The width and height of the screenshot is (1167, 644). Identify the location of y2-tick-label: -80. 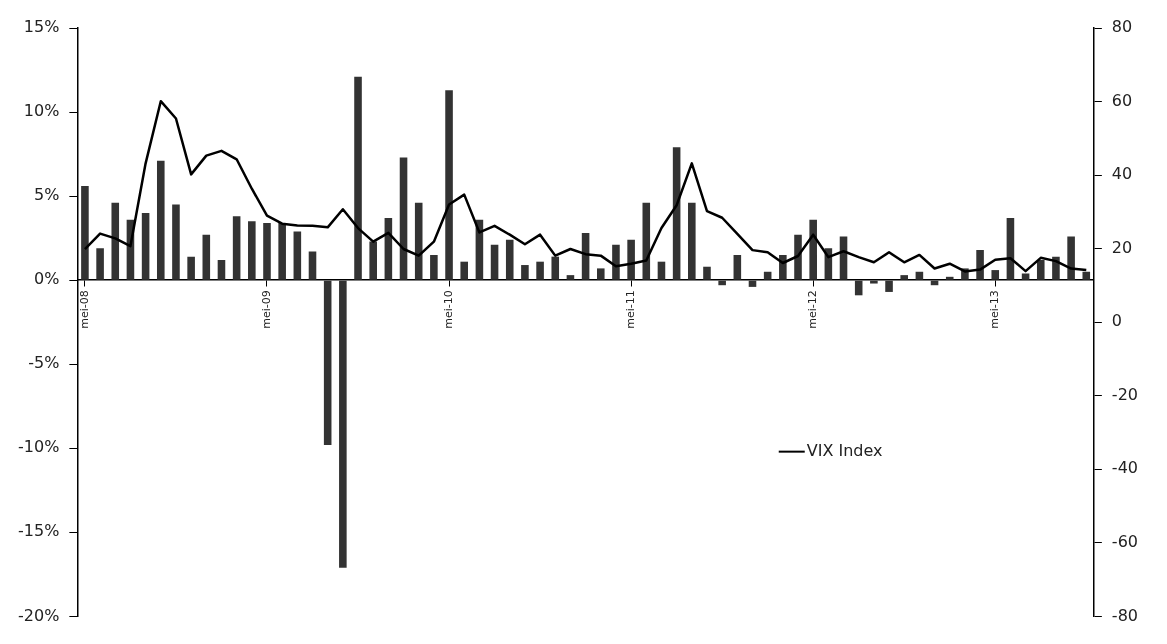
(1125, 615).